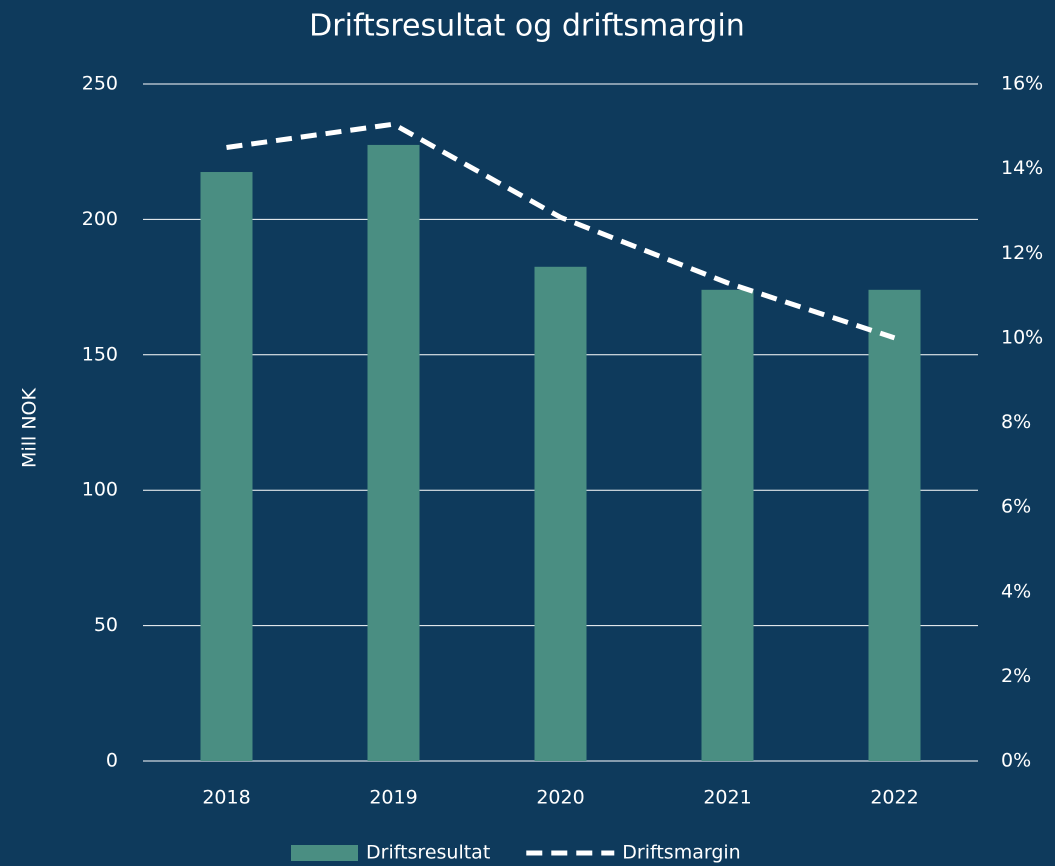  I want to click on y-tick-label: 150, so click(100, 354).